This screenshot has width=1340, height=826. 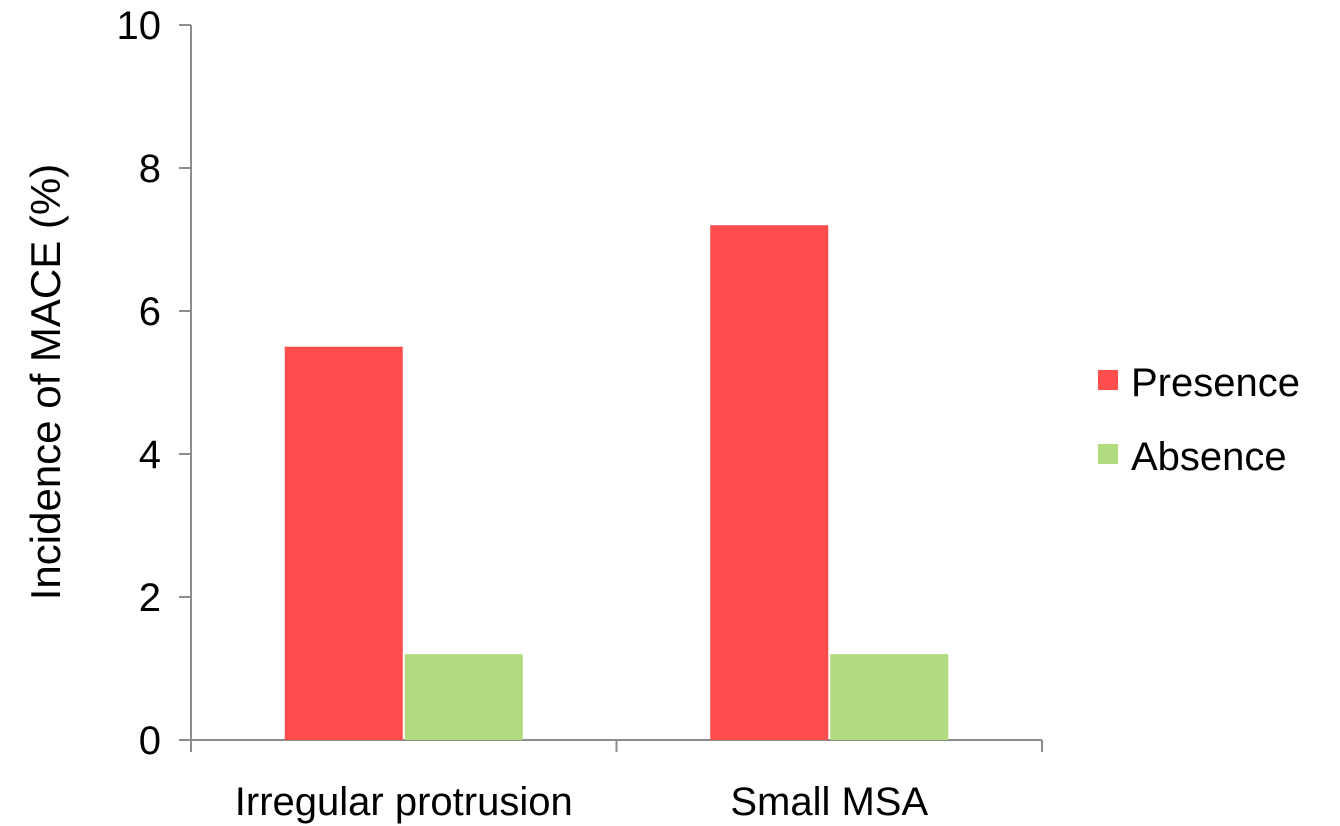 What do you see at coordinates (150, 169) in the screenshot?
I see `y-tick-label: 8` at bounding box center [150, 169].